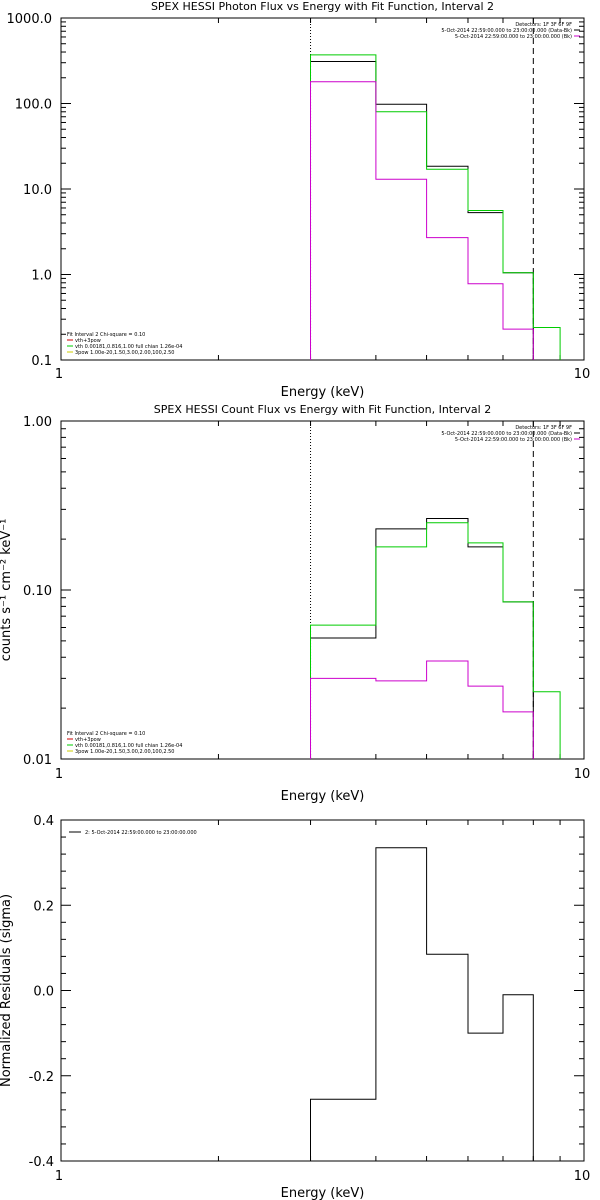  What do you see at coordinates (41, 276) in the screenshot?
I see `y-tick-label: 1.0` at bounding box center [41, 276].